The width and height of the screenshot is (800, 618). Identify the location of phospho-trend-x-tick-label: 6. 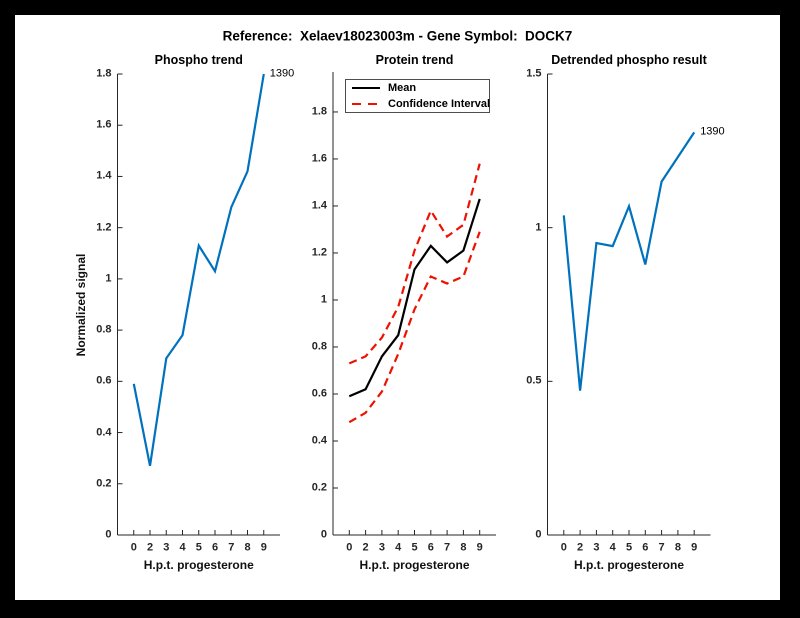
(215, 547).